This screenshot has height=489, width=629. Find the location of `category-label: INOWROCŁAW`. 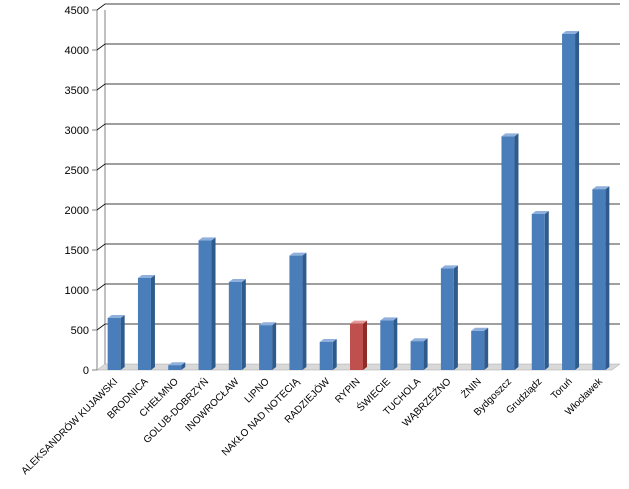

category-label: INOWROCŁAW is located at coordinates (213, 405).